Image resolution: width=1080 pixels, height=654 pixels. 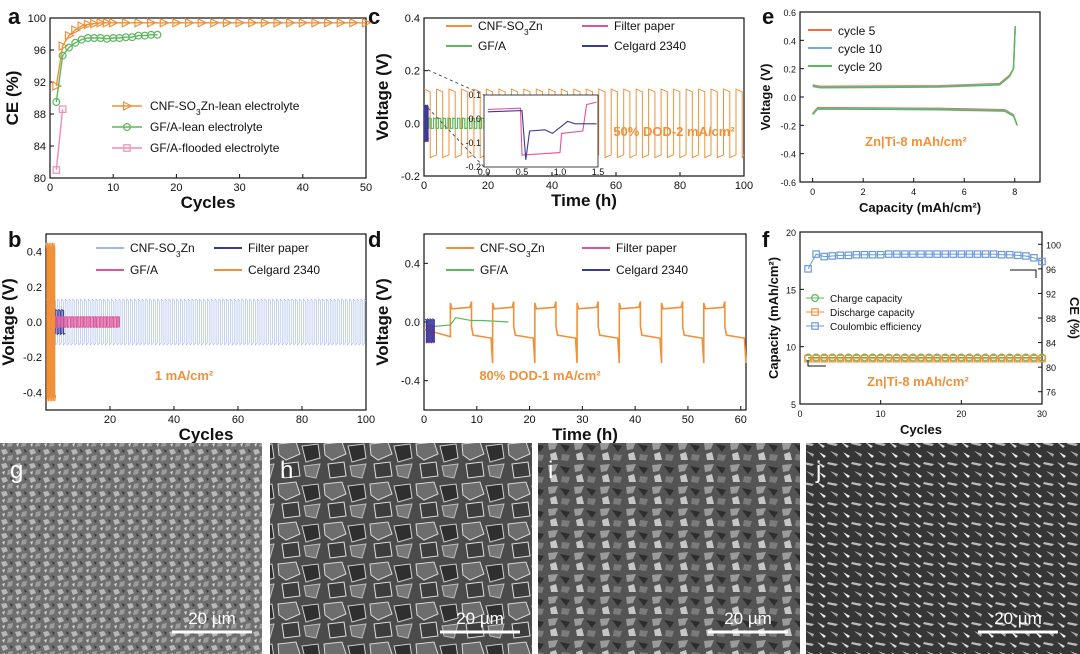 I want to click on legend-label-d-1: Filter paper, so click(x=646, y=248).